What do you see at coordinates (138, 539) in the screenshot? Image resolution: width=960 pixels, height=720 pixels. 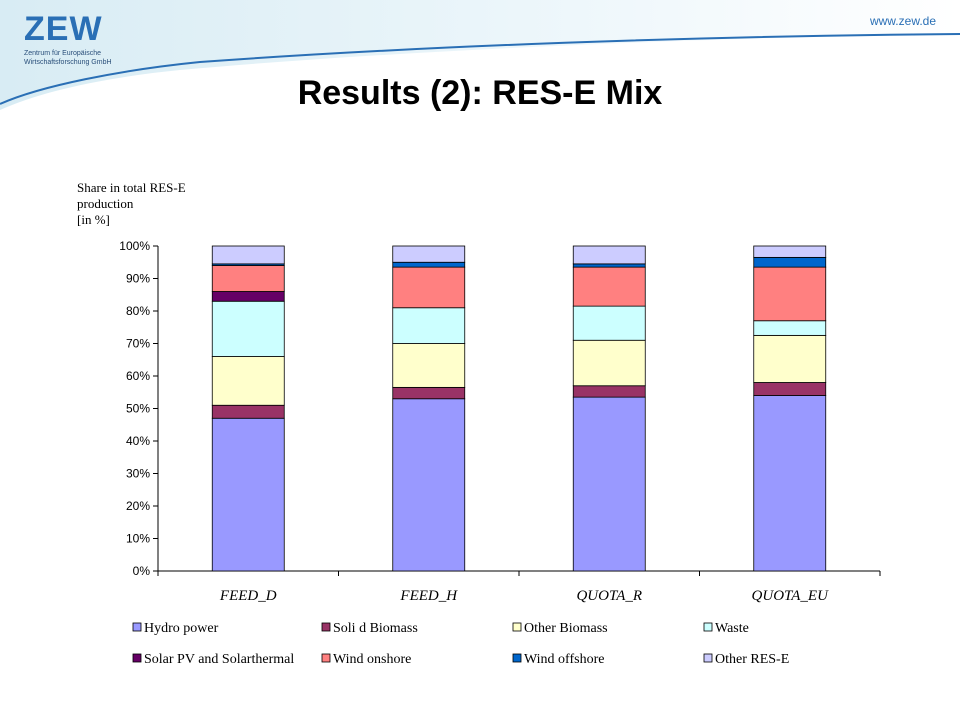 I see `y-tick-label: 10%` at bounding box center [138, 539].